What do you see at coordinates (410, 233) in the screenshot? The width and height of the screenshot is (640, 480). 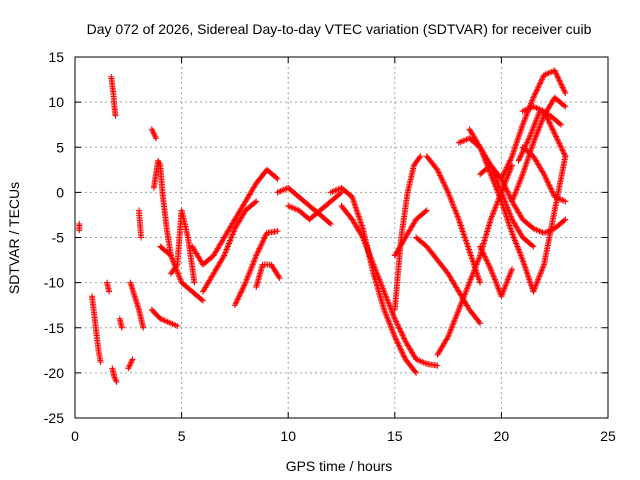 I see `series-arc-w` at bounding box center [410, 233].